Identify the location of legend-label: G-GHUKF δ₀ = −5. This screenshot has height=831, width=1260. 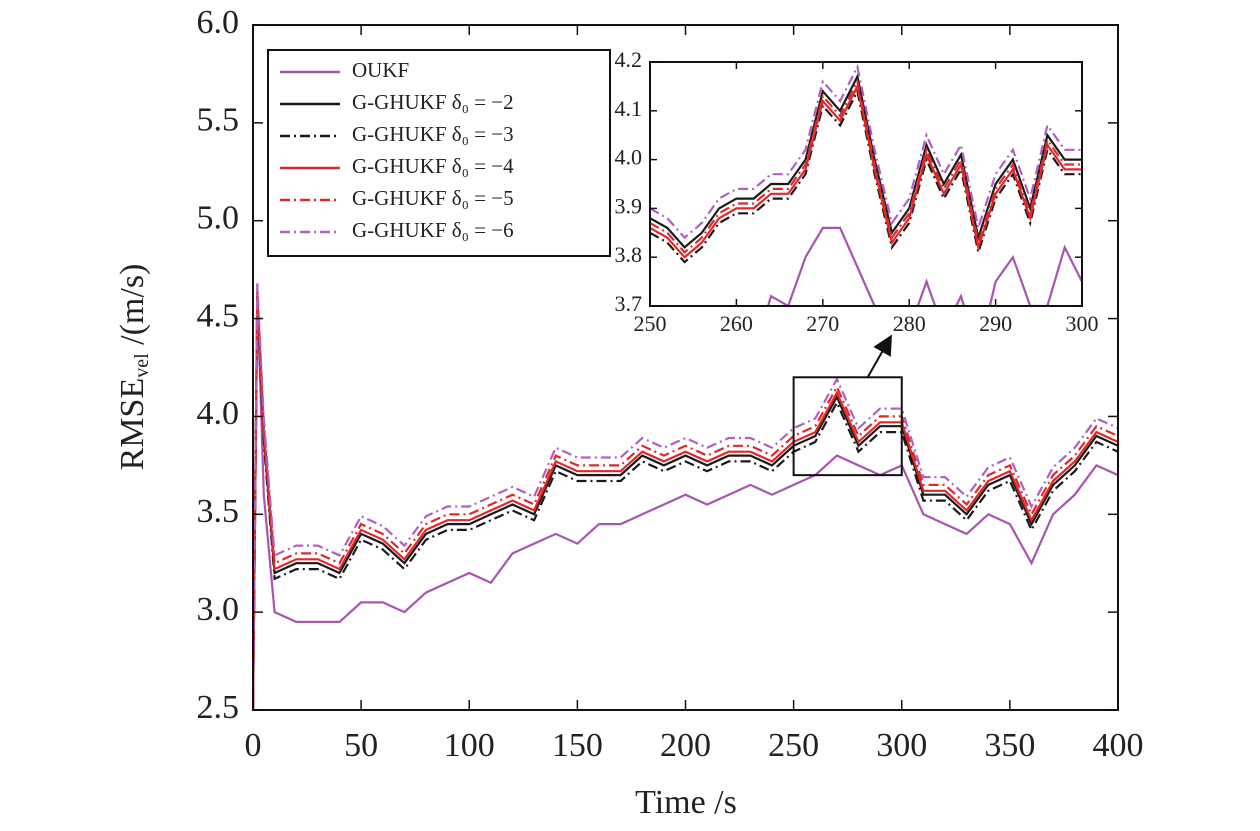
(433, 198).